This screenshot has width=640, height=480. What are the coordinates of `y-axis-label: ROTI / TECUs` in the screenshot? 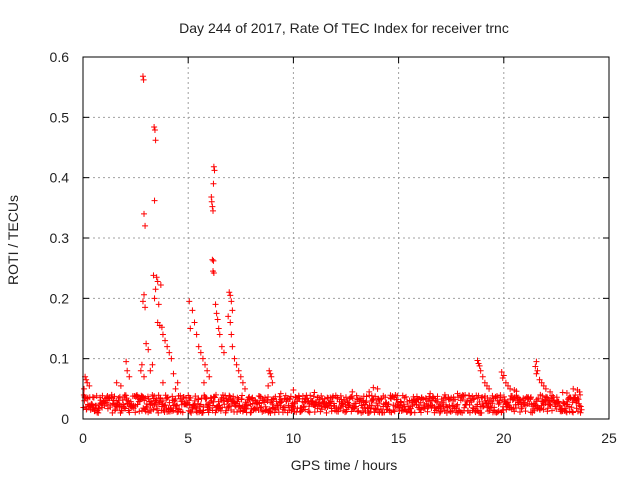 It's located at (13, 240).